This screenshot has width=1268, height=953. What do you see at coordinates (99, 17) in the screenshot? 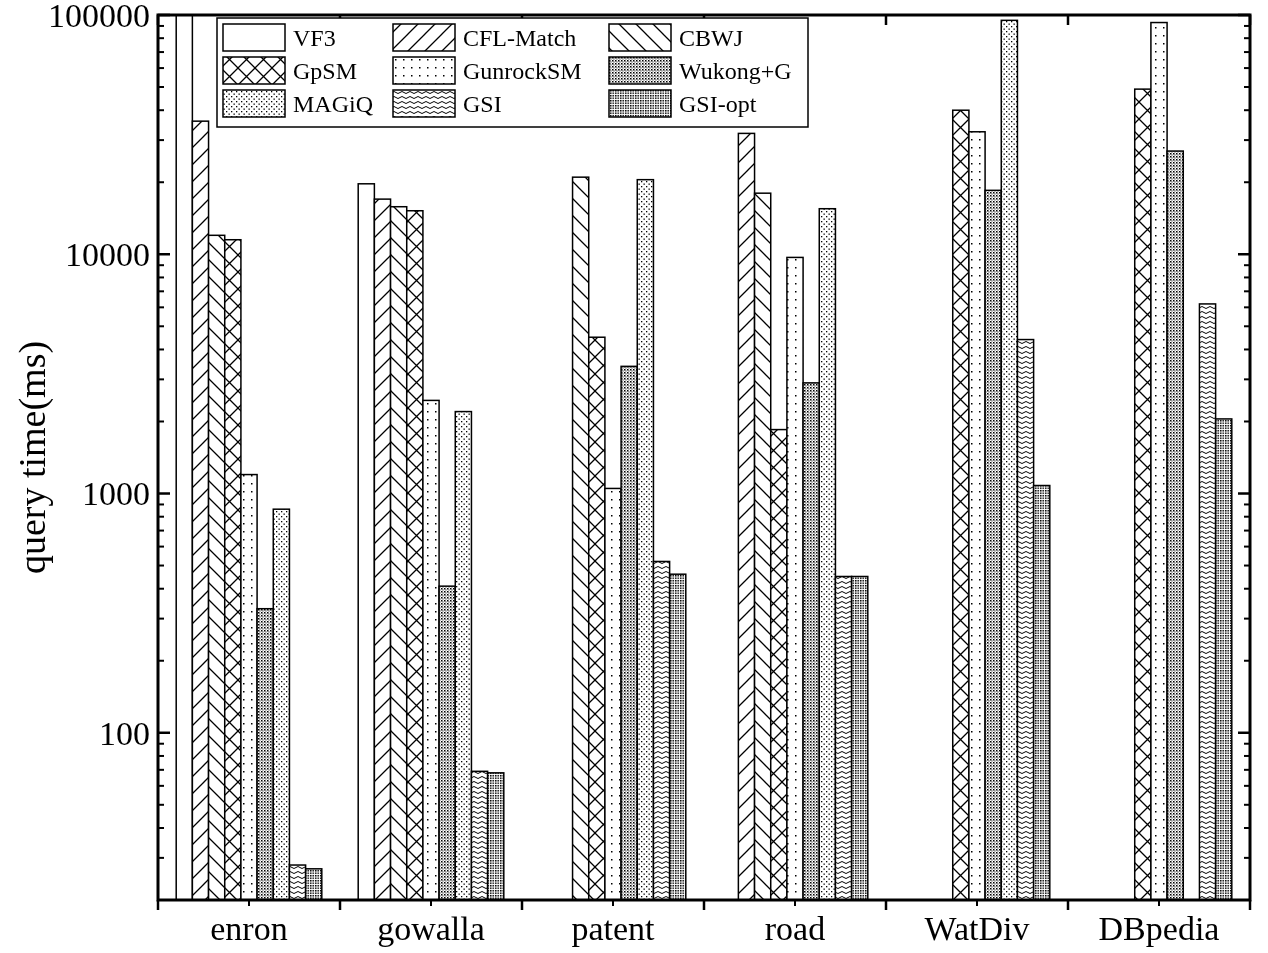
I see `y-tick-label: 100000` at bounding box center [99, 17].